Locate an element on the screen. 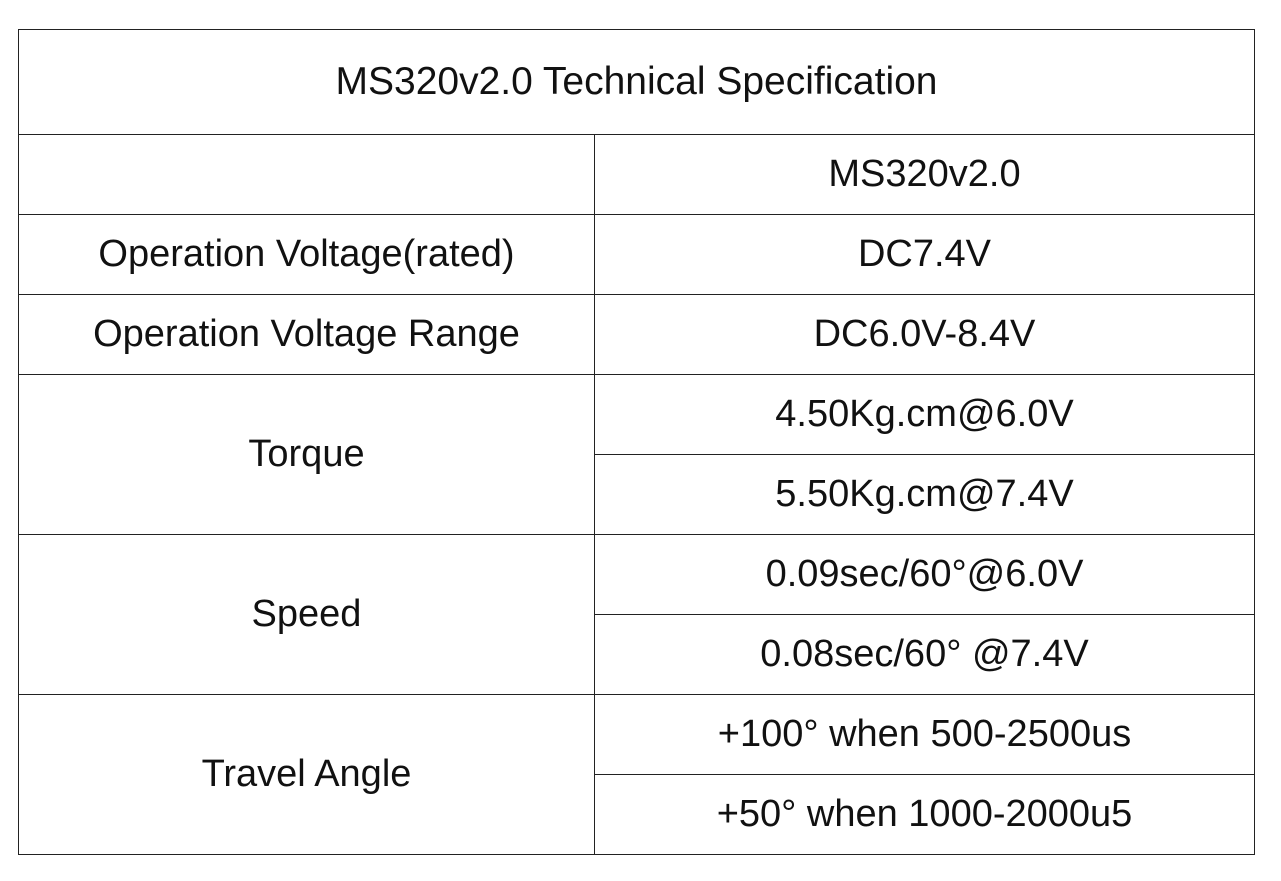 The height and width of the screenshot is (881, 1281). row-label: Torque is located at coordinates (306, 454).